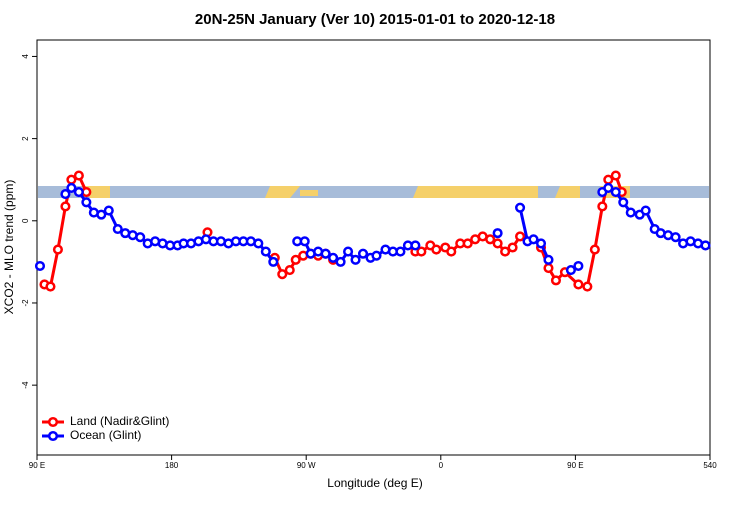  I want to click on map-strip, so click(373, 192).